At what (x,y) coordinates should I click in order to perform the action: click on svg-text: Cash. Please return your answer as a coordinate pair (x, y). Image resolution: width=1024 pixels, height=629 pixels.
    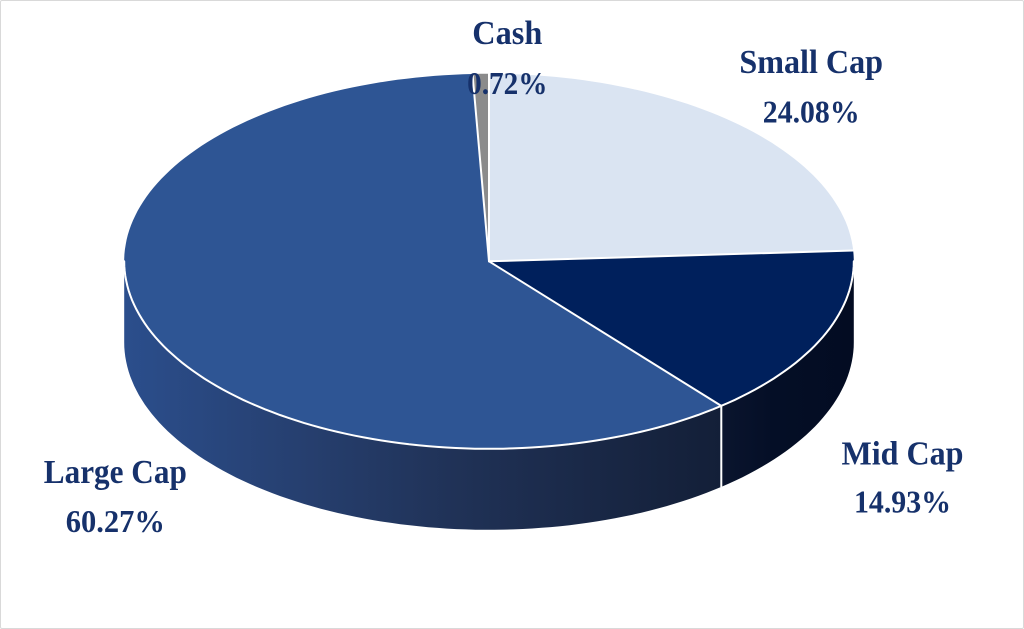
    Looking at the image, I should click on (507, 33).